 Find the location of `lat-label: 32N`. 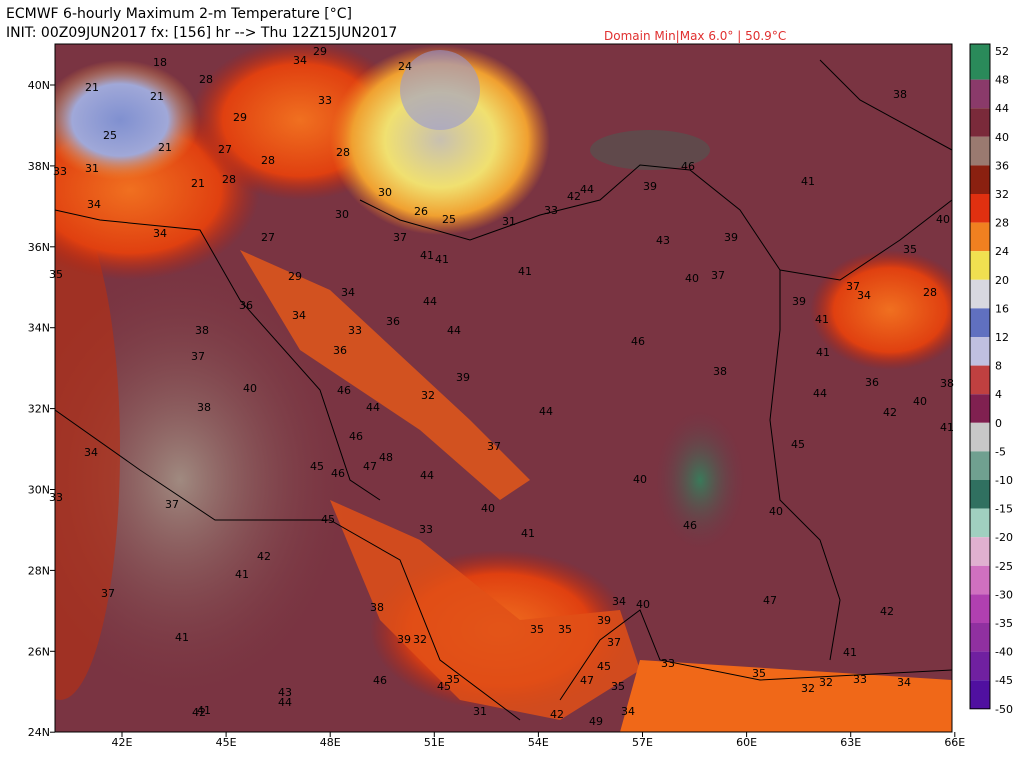

lat-label: 32N is located at coordinates (39, 409).